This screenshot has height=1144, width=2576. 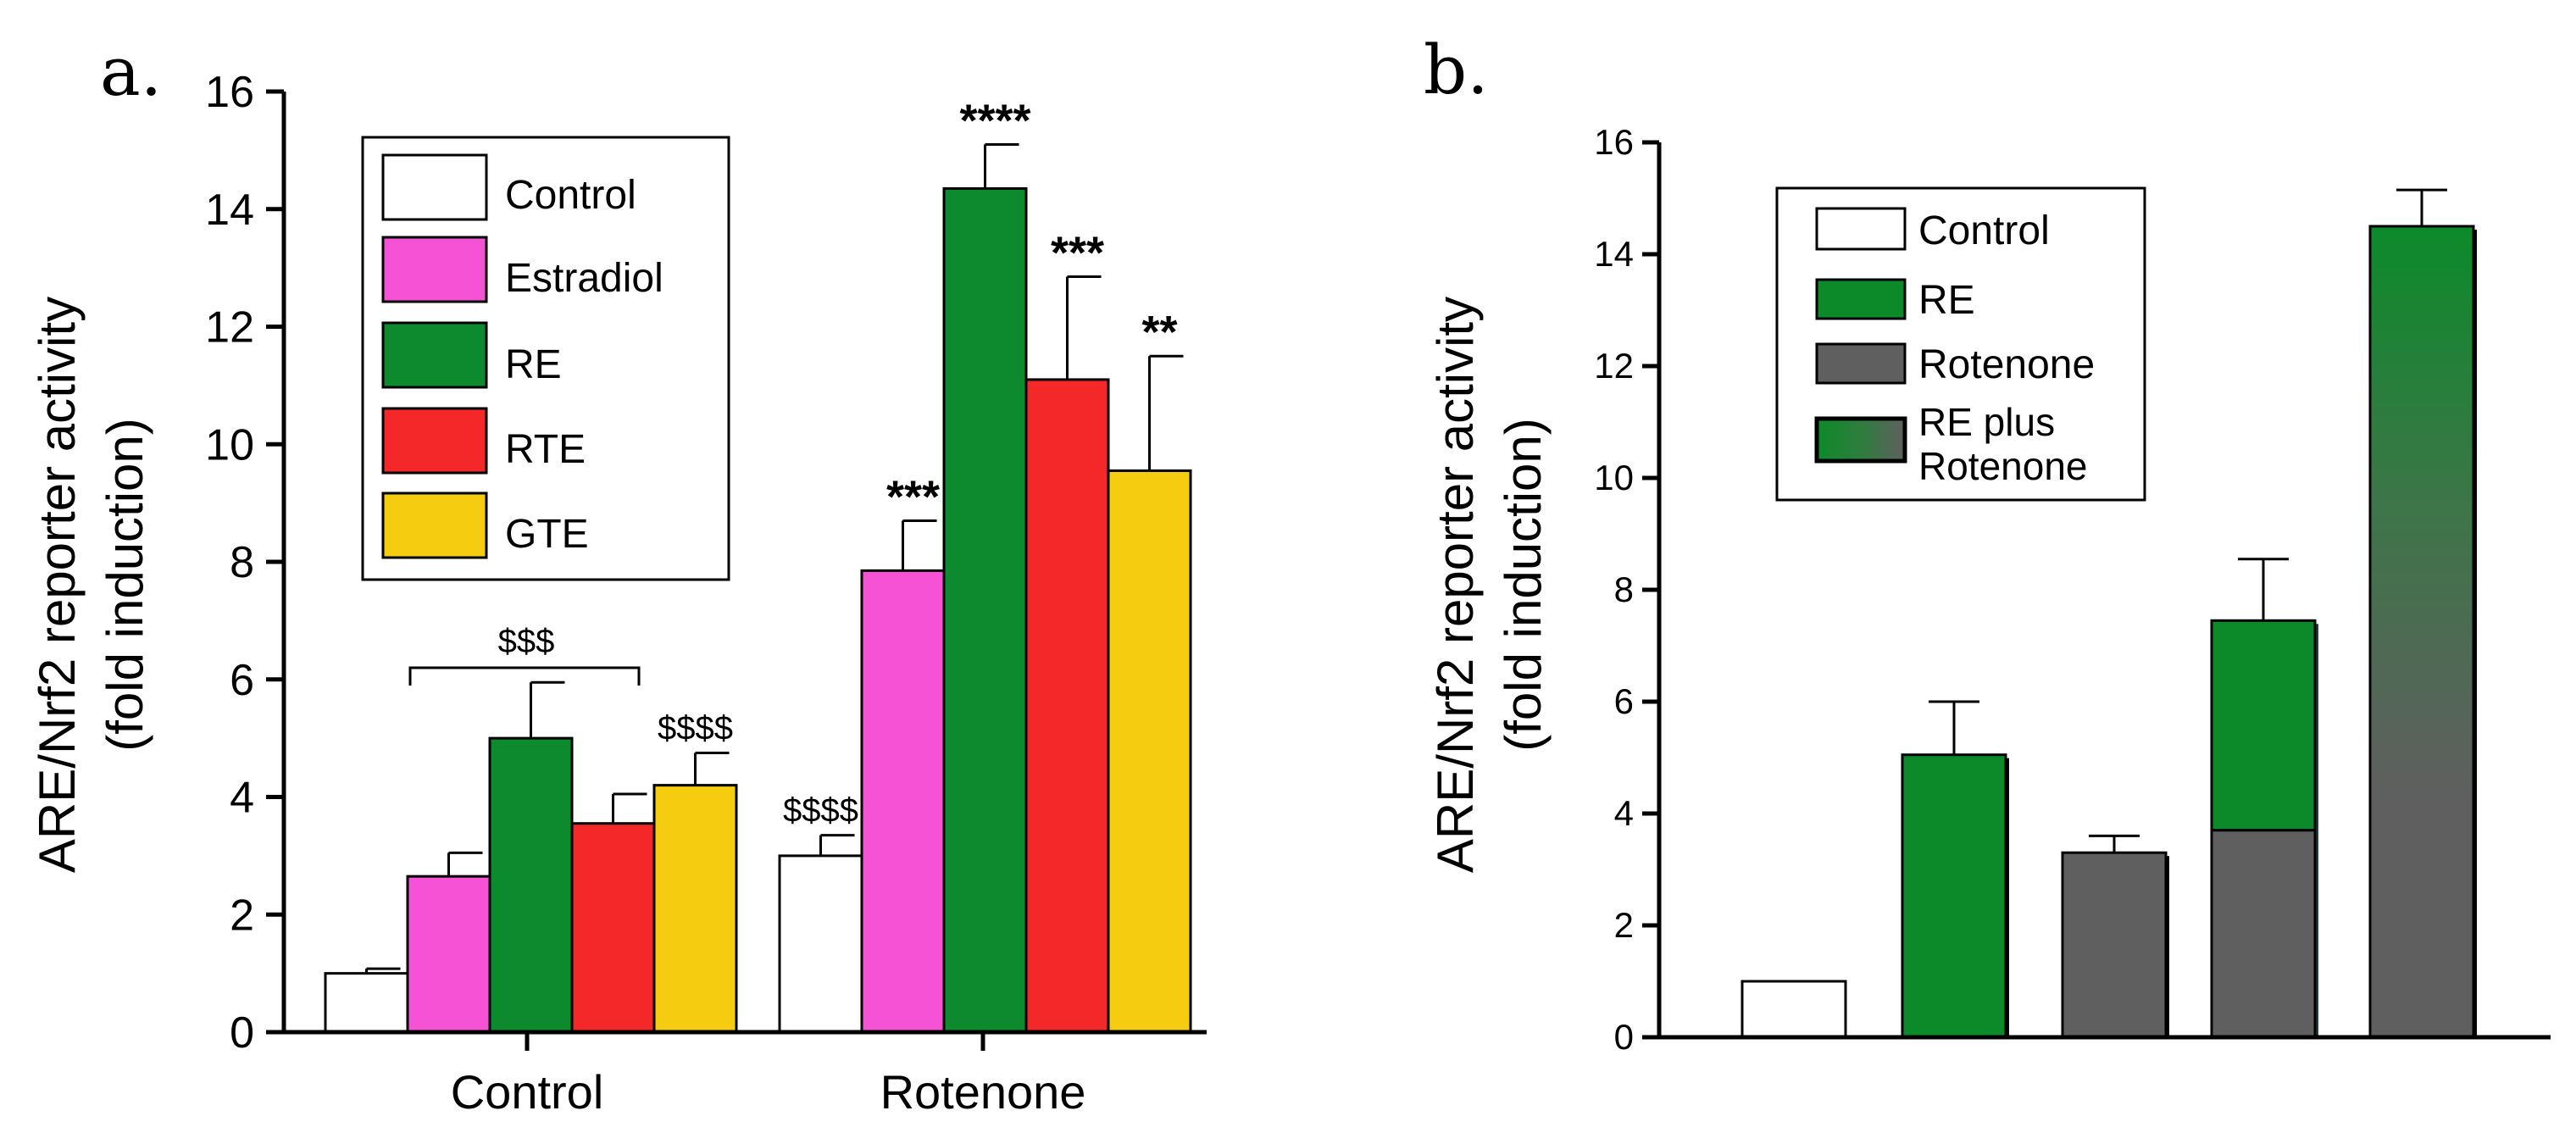 I want to click on panel-a-bracket: $$$, so click(x=524, y=654).